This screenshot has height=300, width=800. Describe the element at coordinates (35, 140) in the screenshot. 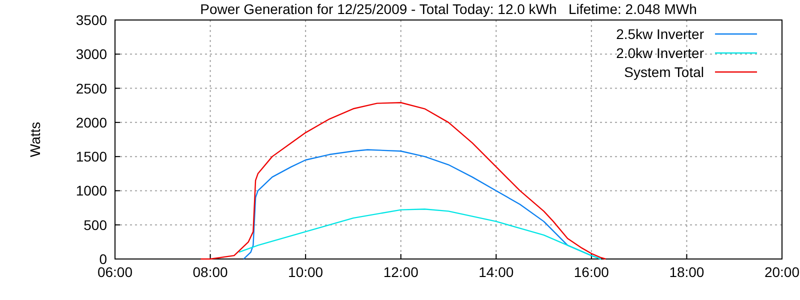

I see `y-axis-title: Watts` at that location.